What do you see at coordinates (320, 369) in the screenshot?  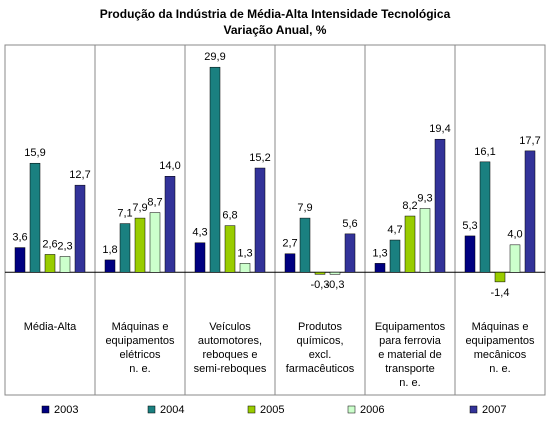 I see `x-tick-label: farmacêuticos` at bounding box center [320, 369].